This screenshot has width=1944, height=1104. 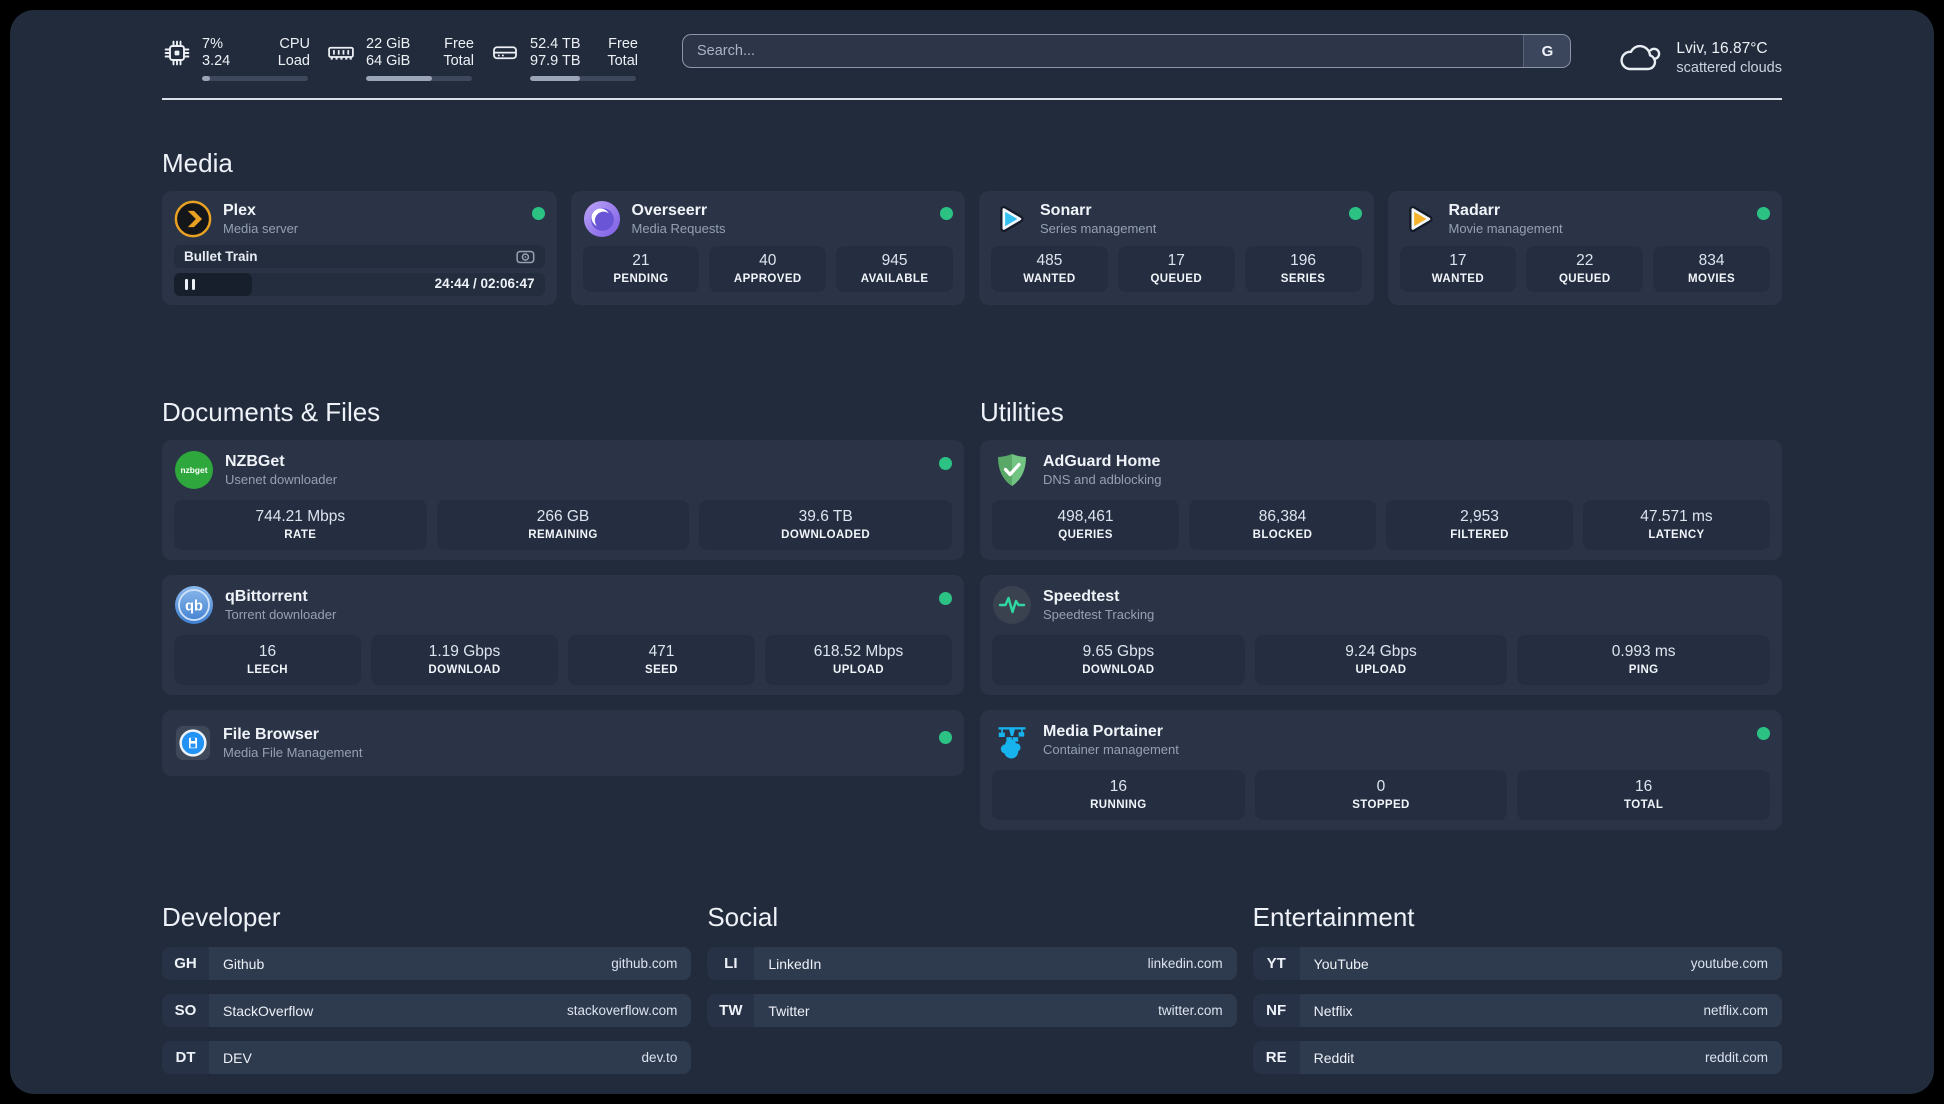 What do you see at coordinates (1102, 461) in the screenshot?
I see `app-title: AdGuard Home` at bounding box center [1102, 461].